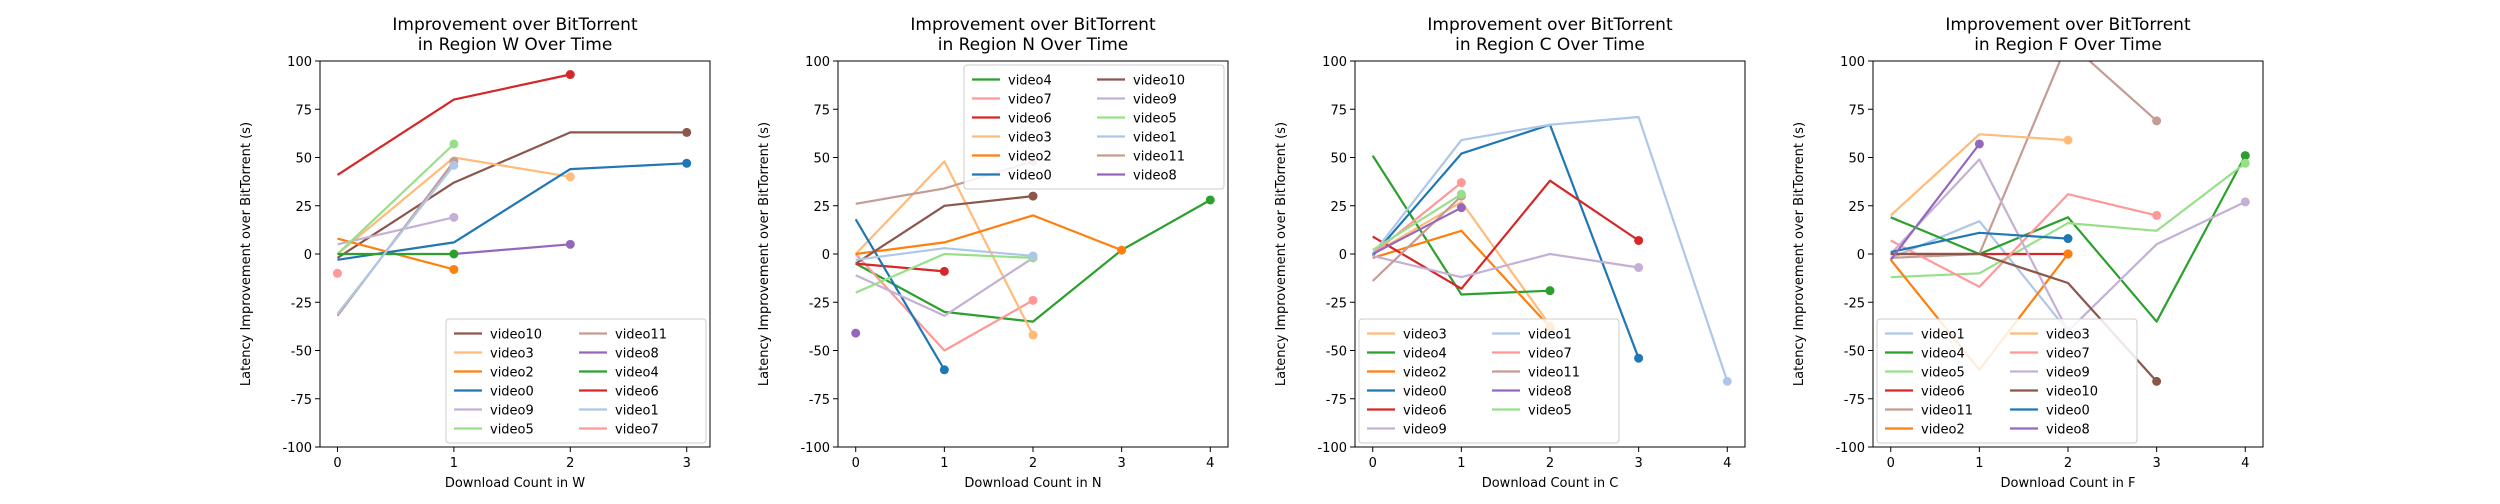 The width and height of the screenshot is (2500, 504). I want to click on x-tick-label: 4, so click(1727, 463).